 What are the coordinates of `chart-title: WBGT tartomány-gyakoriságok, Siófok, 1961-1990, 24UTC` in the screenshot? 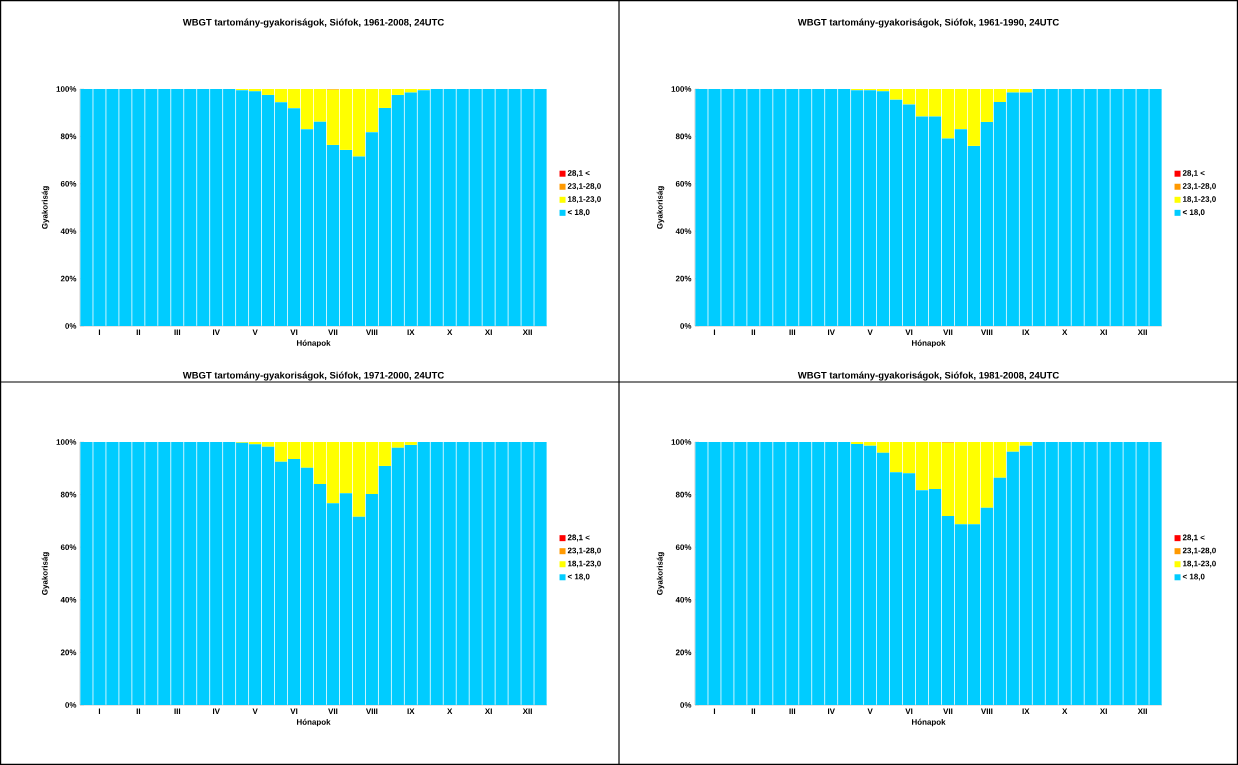 It's located at (928, 23).